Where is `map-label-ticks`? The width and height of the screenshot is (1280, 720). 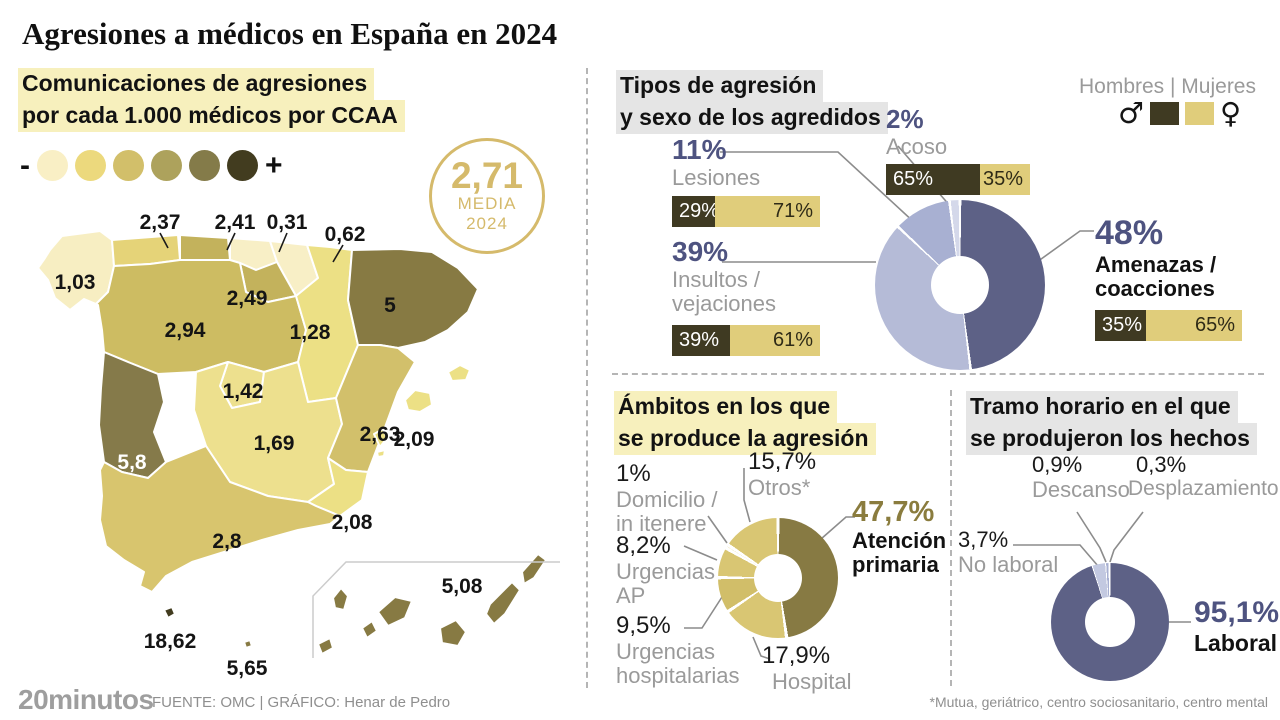
map-label-ticks is located at coordinates (251, 247).